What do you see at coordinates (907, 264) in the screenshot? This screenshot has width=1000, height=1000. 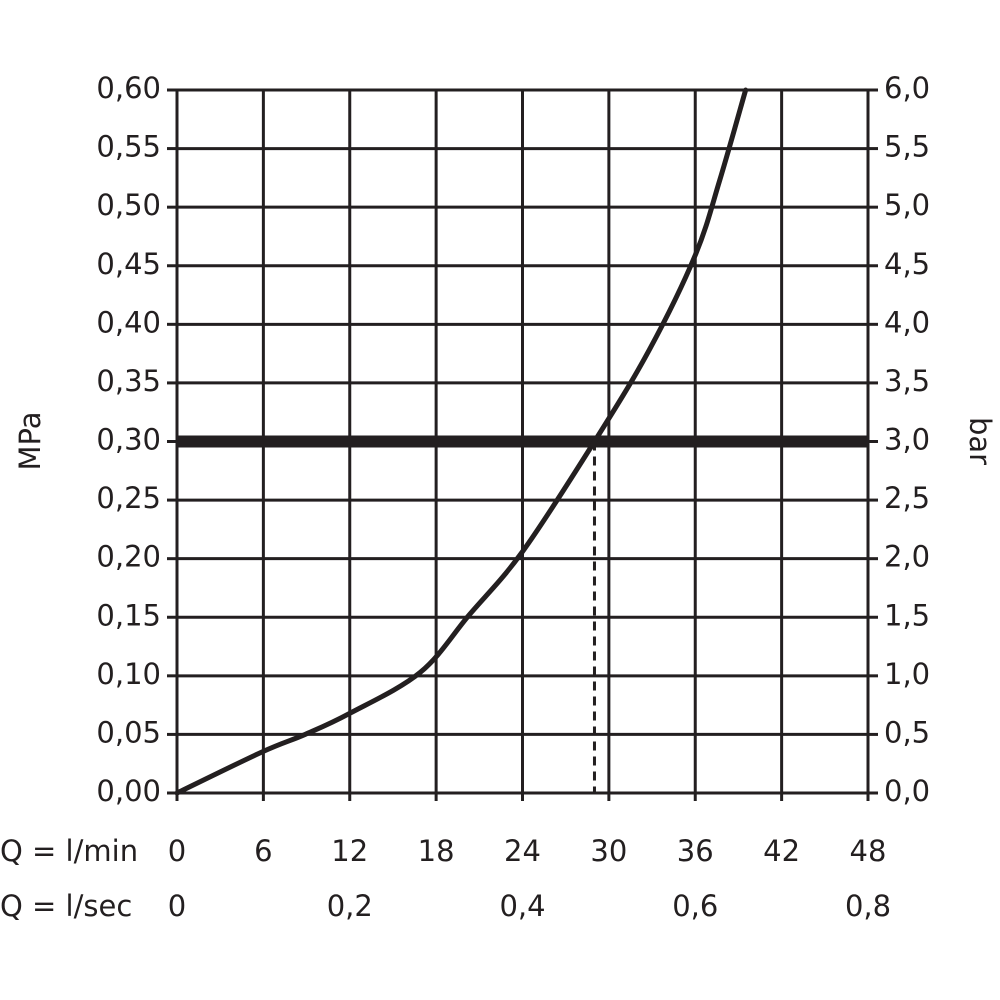 I see `y2-tick-label: 4,5` at bounding box center [907, 264].